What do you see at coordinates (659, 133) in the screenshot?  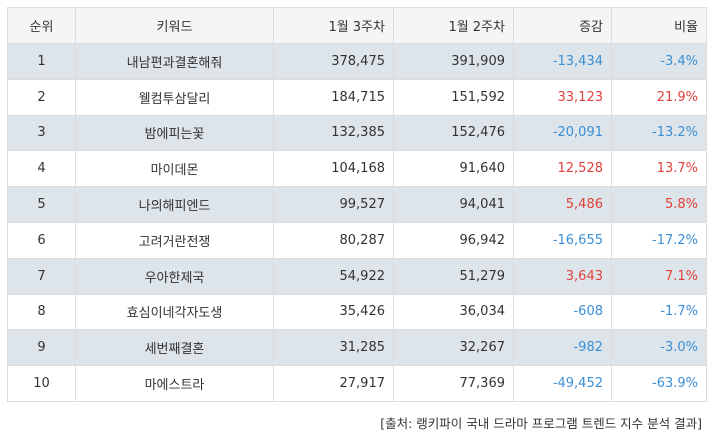 I see `cell-ratio: -13.2%` at bounding box center [659, 133].